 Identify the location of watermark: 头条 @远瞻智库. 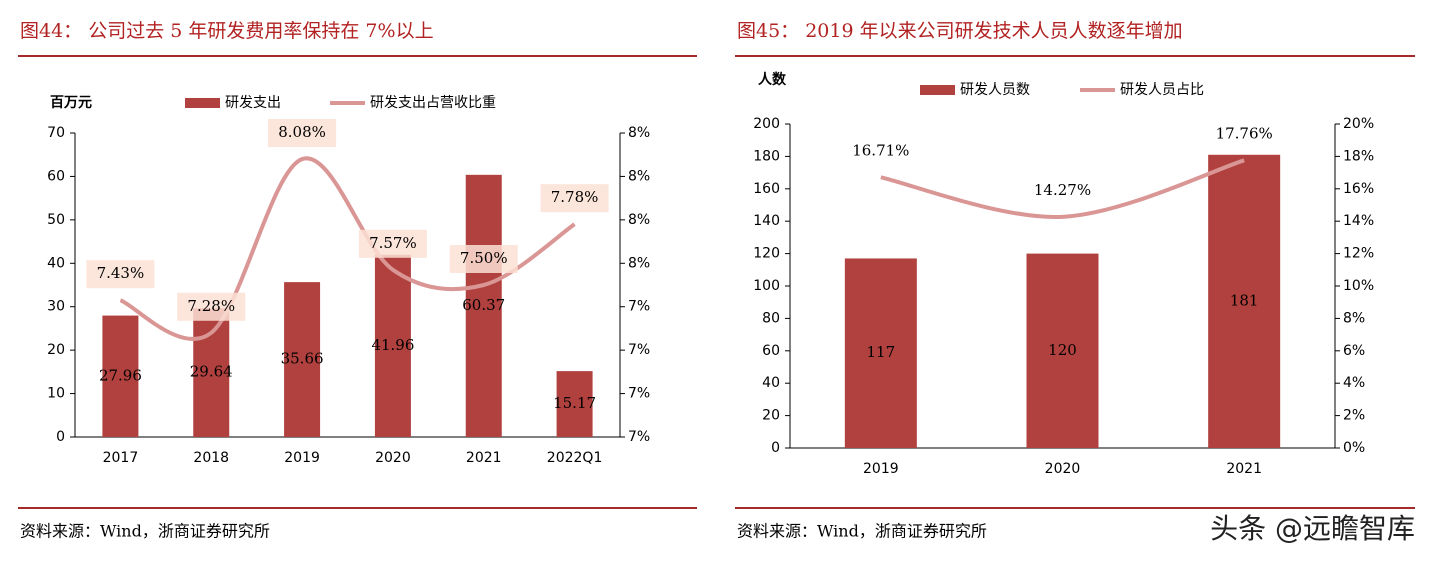
(1312, 528).